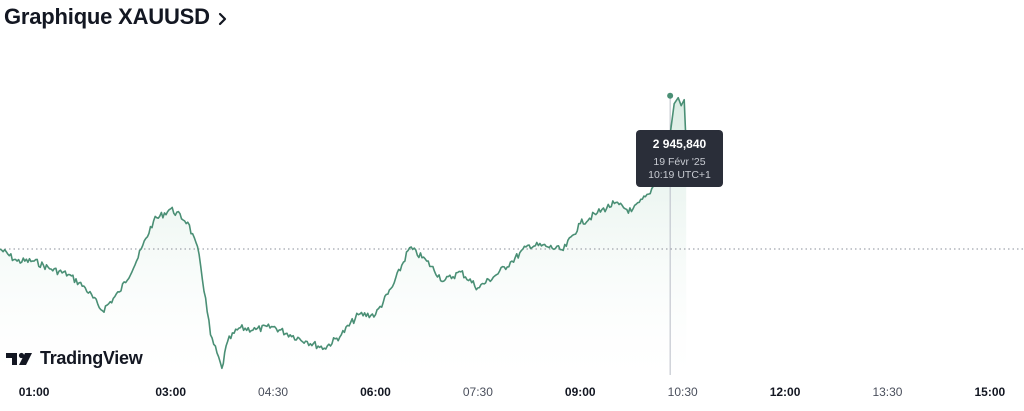  What do you see at coordinates (679, 144) in the screenshot?
I see `tooltip-price: 2 945,840` at bounding box center [679, 144].